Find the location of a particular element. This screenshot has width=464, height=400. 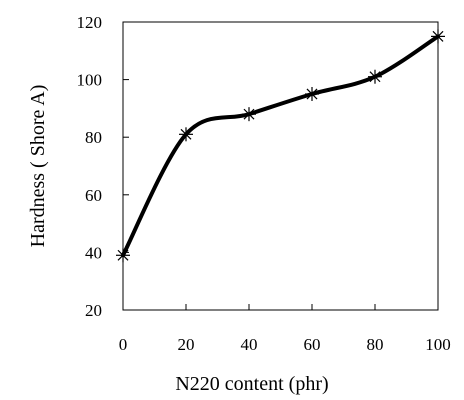

y-axis-ticks: 20 40 60 80 100 120 is located at coordinates (103, 166).